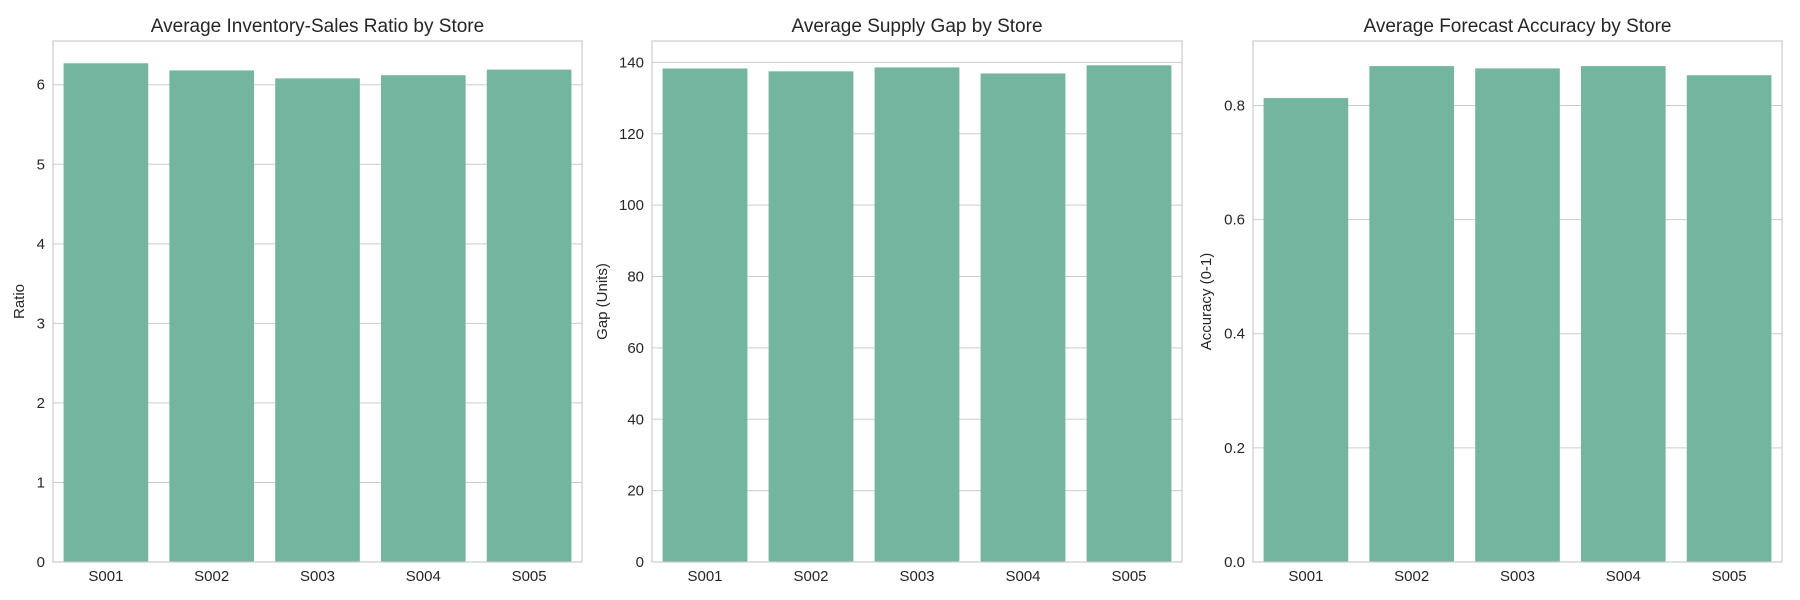 This screenshot has height=600, width=1800. Describe the element at coordinates (1234, 220) in the screenshot. I see `y-tick-label: 0.6` at that location.